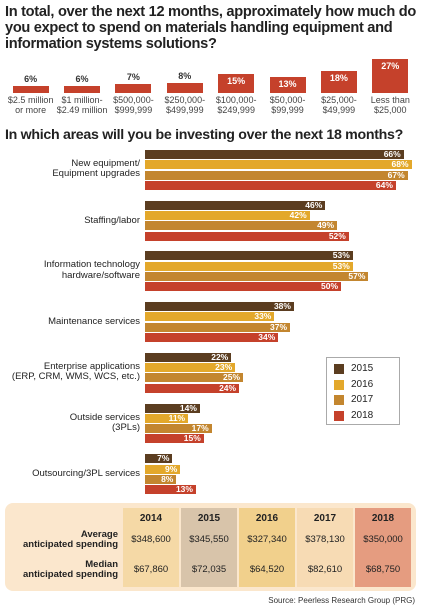 This screenshot has height=612, width=421. What do you see at coordinates (325, 539) in the screenshot?
I see `table-cell: $378,130` at bounding box center [325, 539].